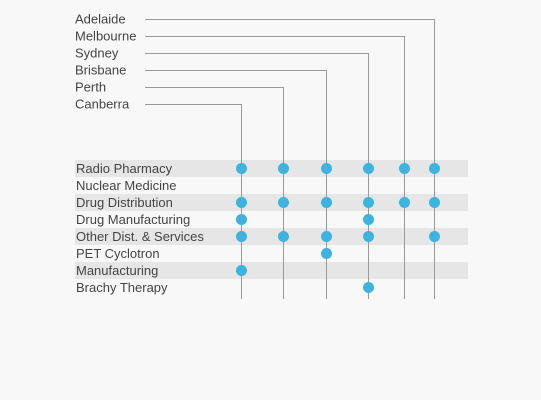 This screenshot has height=400, width=541. I want to click on service-label-other-dist-services: Other Dist. & Services, so click(140, 236).